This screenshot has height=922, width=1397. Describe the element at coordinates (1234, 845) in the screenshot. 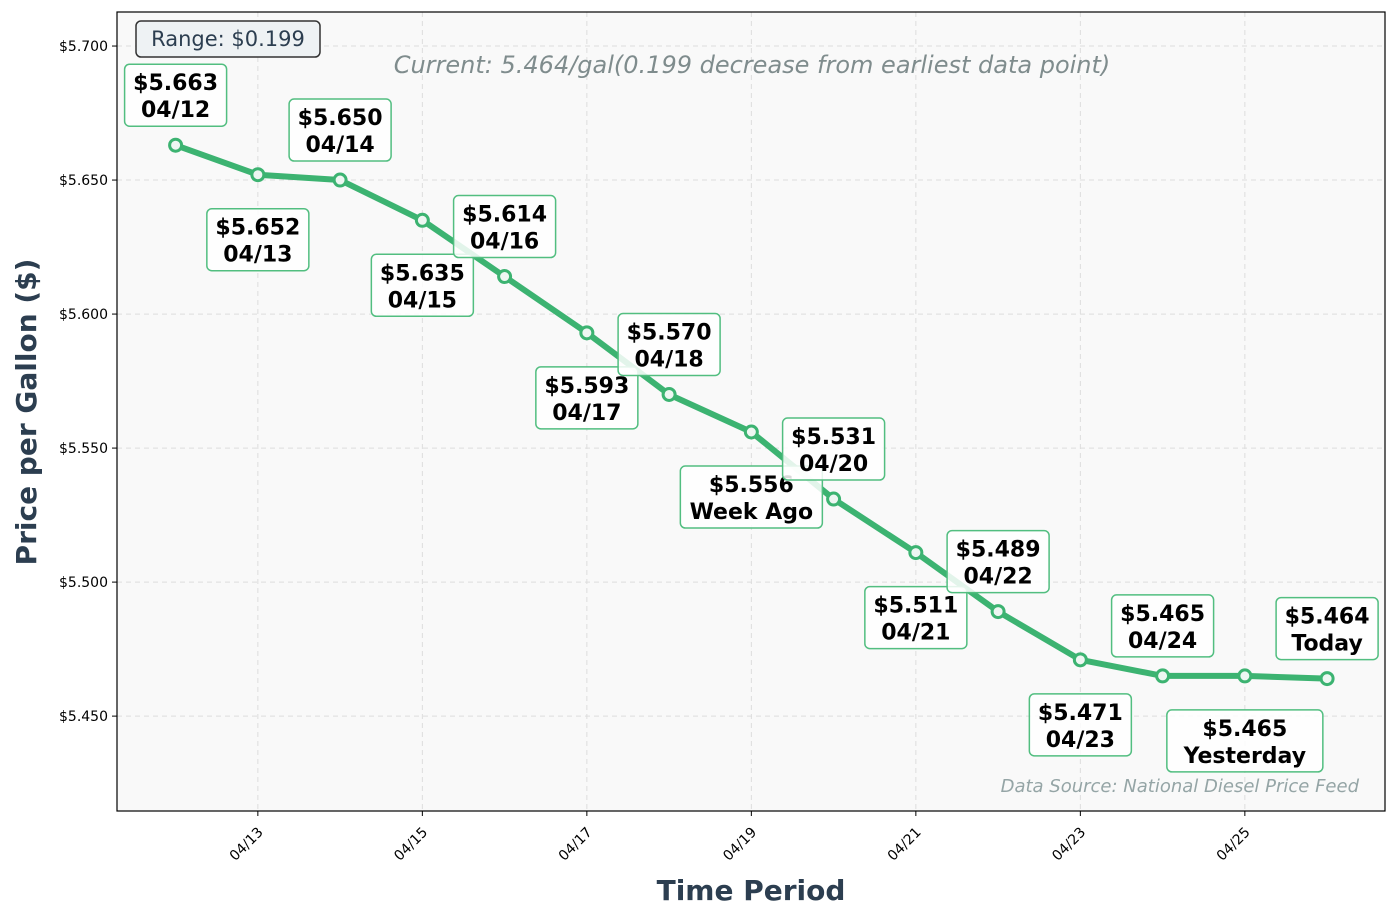

I see `x-tick-label: 04/25` at that location.